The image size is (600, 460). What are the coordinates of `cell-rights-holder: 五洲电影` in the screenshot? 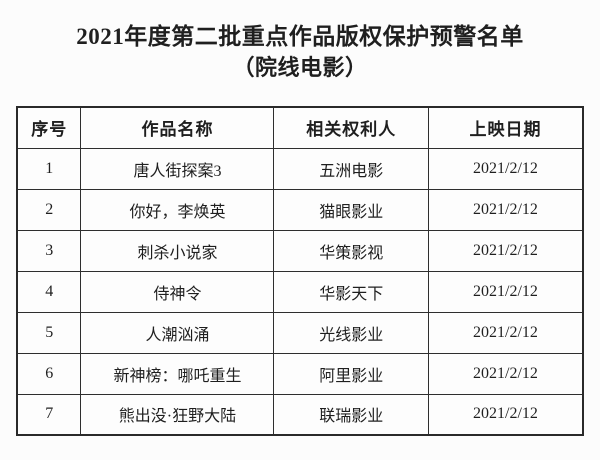 It's located at (351, 168).